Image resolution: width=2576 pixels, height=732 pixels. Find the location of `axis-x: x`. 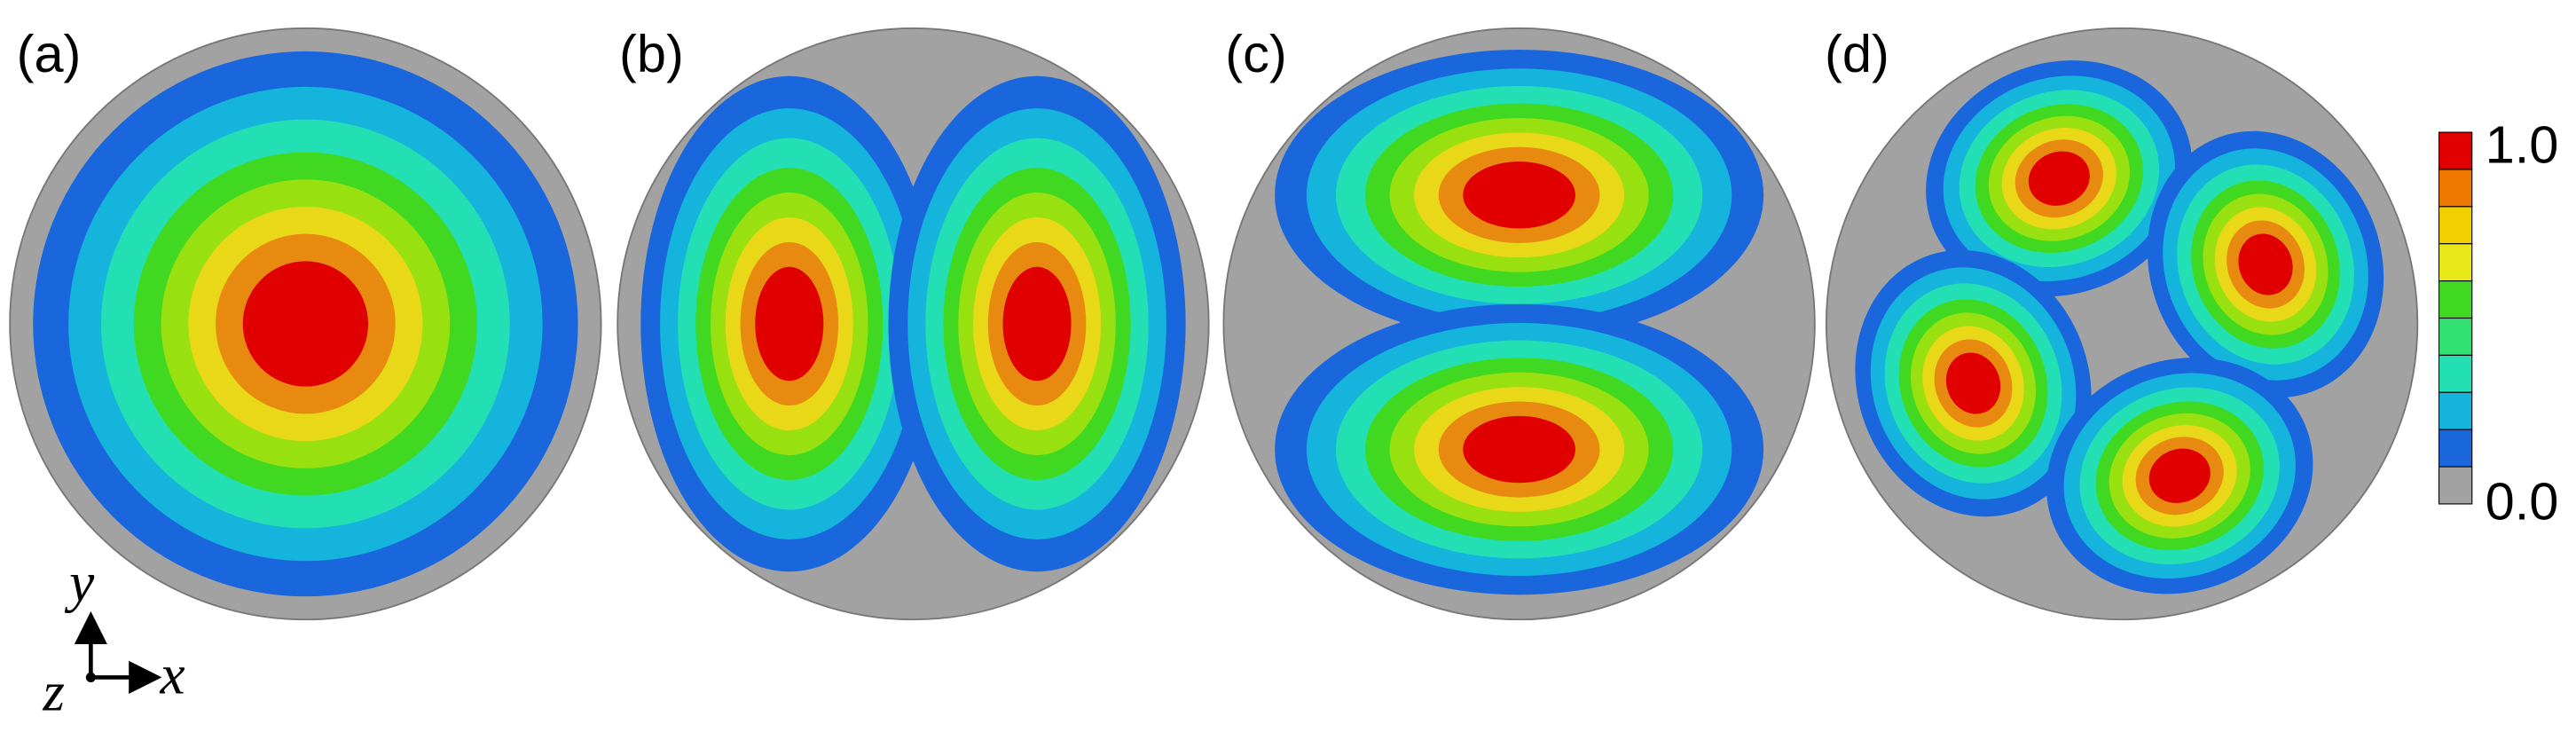

axis-x: x is located at coordinates (172, 675).